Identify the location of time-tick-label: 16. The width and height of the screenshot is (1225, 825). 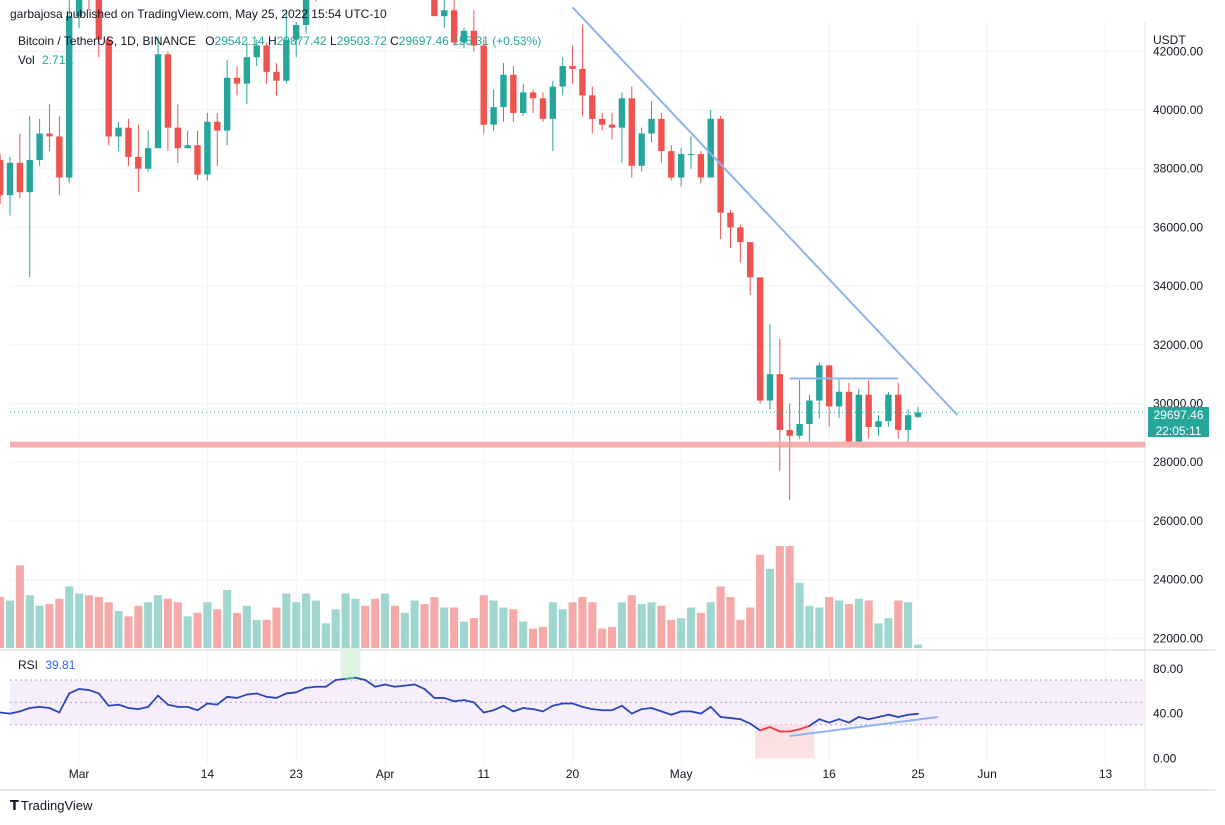
(829, 774).